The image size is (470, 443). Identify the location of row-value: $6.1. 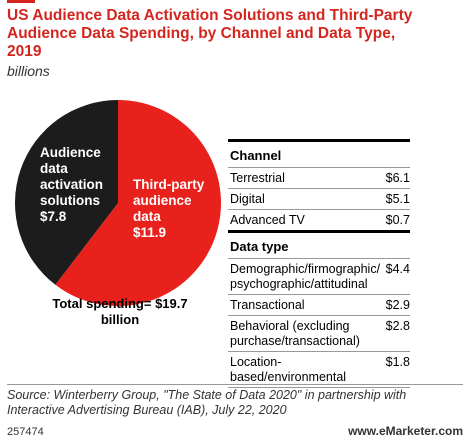
(396, 178).